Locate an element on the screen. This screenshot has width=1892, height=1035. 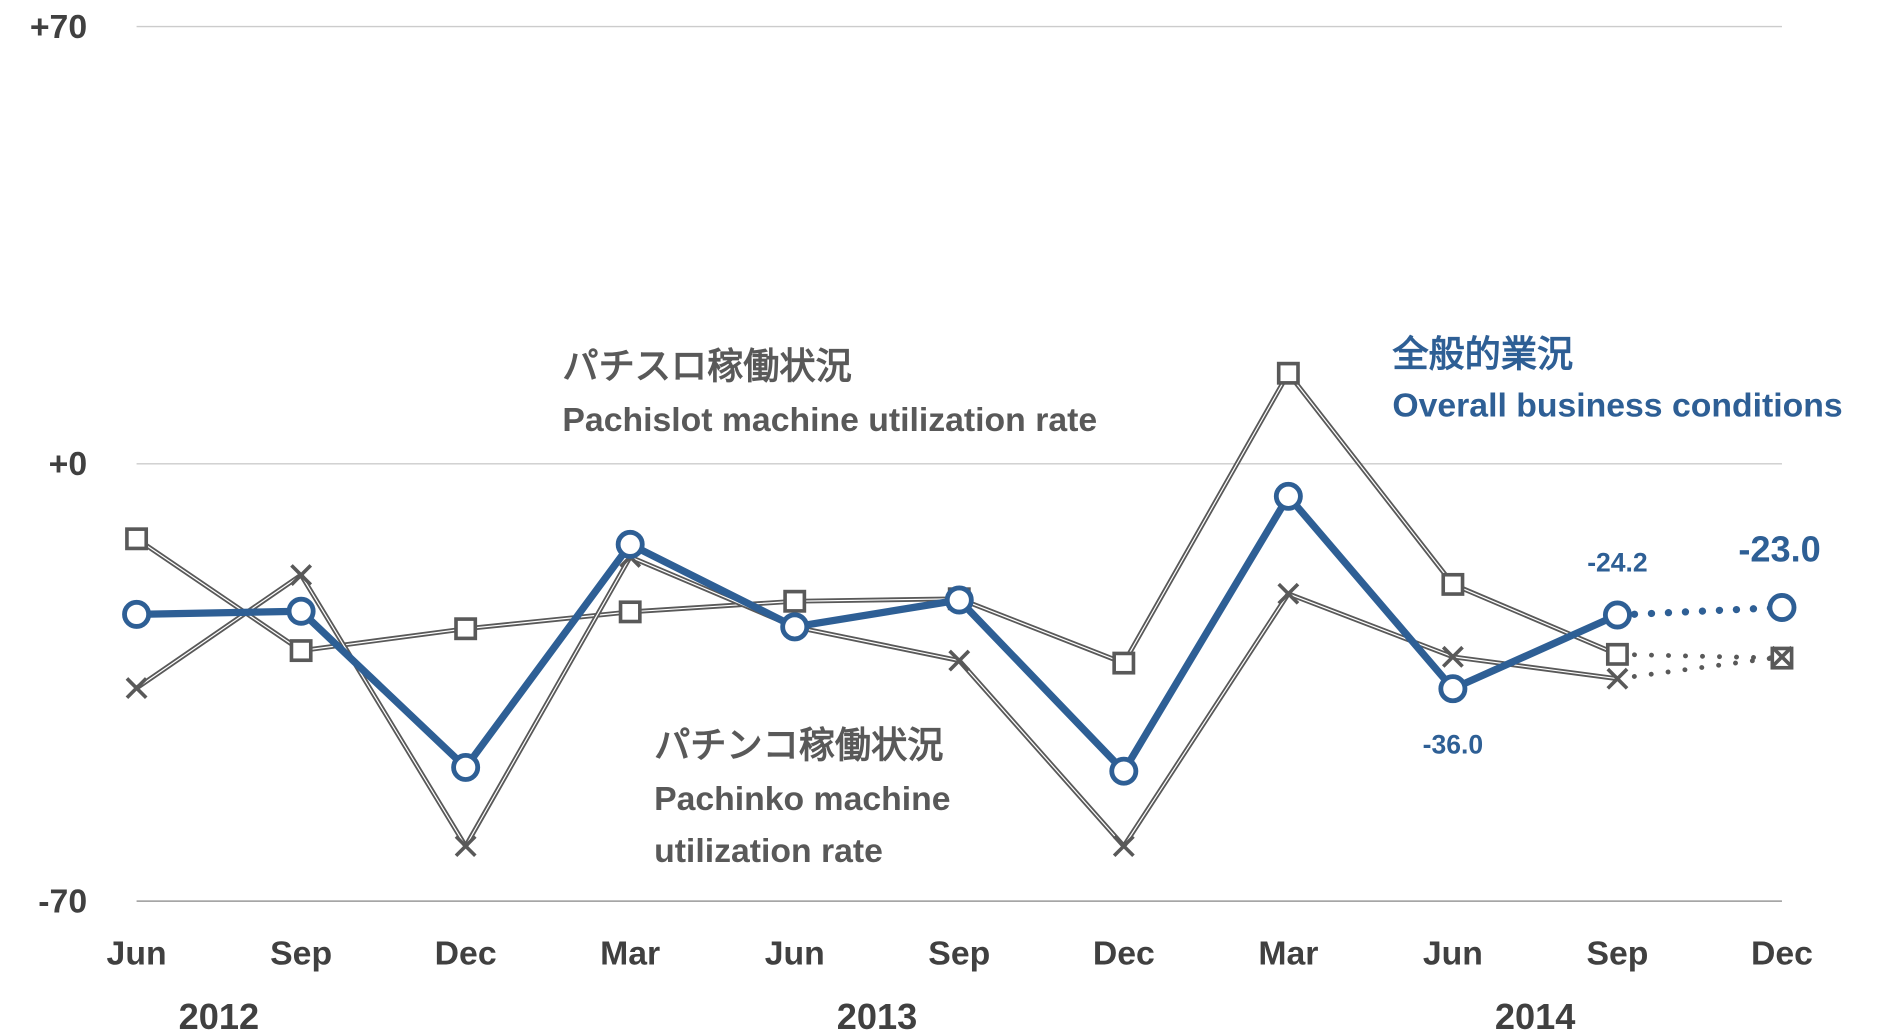
data-label: -36.0 is located at coordinates (1453, 745).